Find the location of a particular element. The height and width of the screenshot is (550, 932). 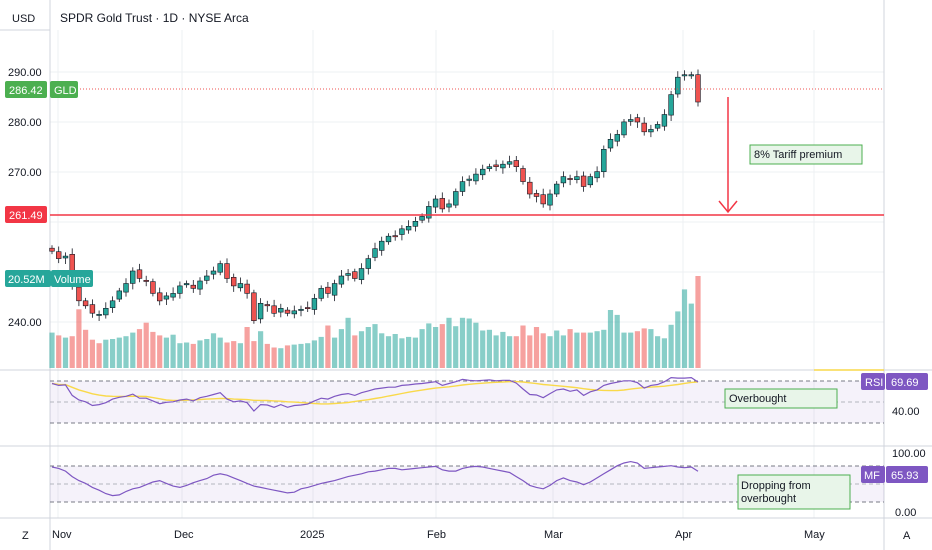

price-tick-280: 280.00 is located at coordinates (25, 123).